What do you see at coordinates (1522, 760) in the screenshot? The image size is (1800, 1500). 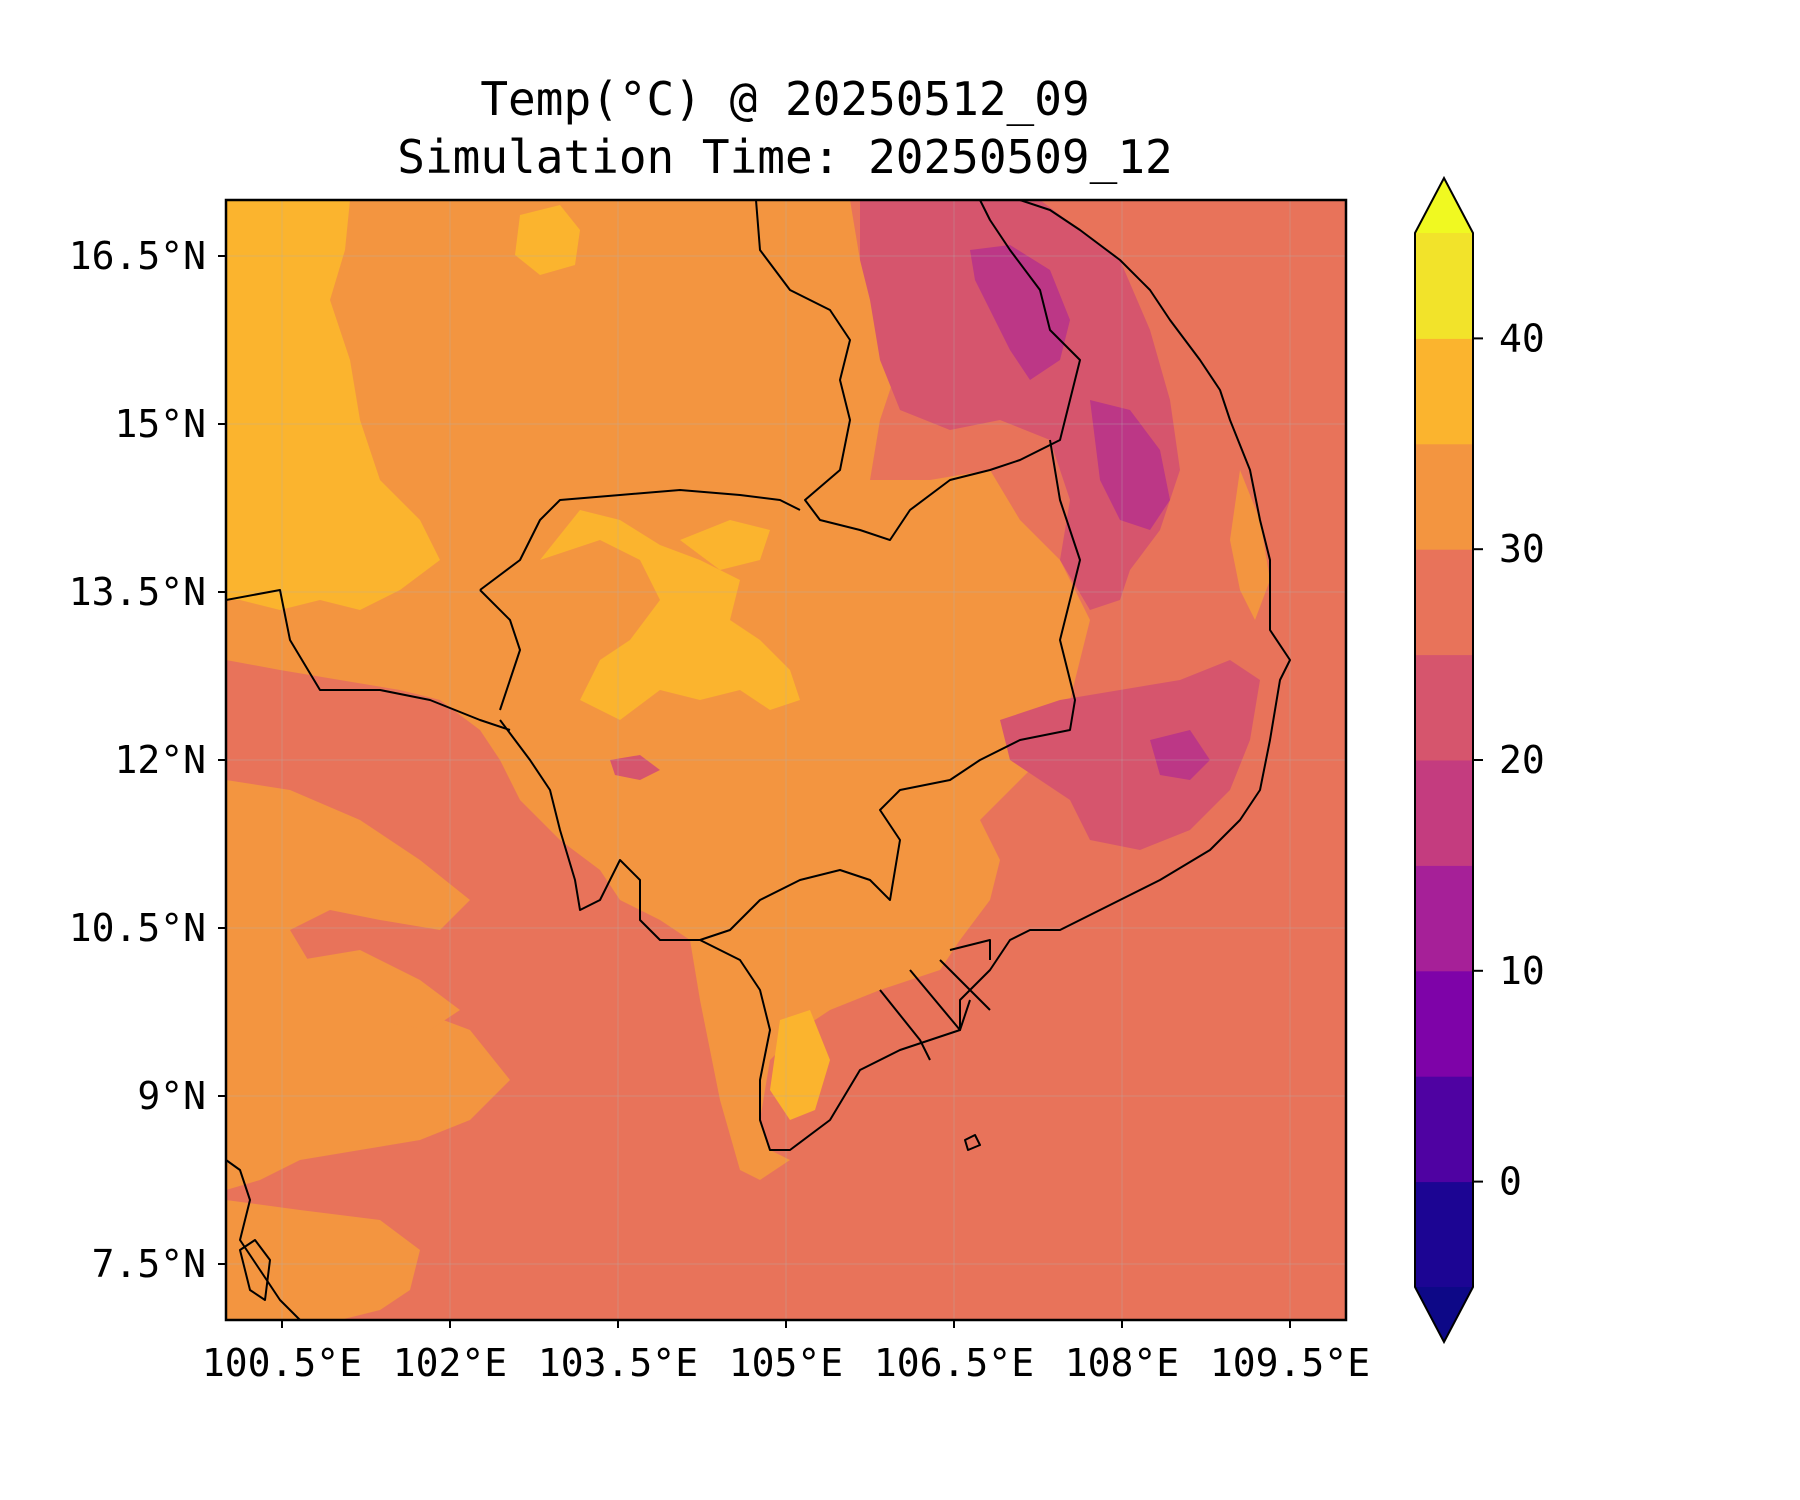 I see `colorbar-tick-label: 20` at bounding box center [1522, 760].